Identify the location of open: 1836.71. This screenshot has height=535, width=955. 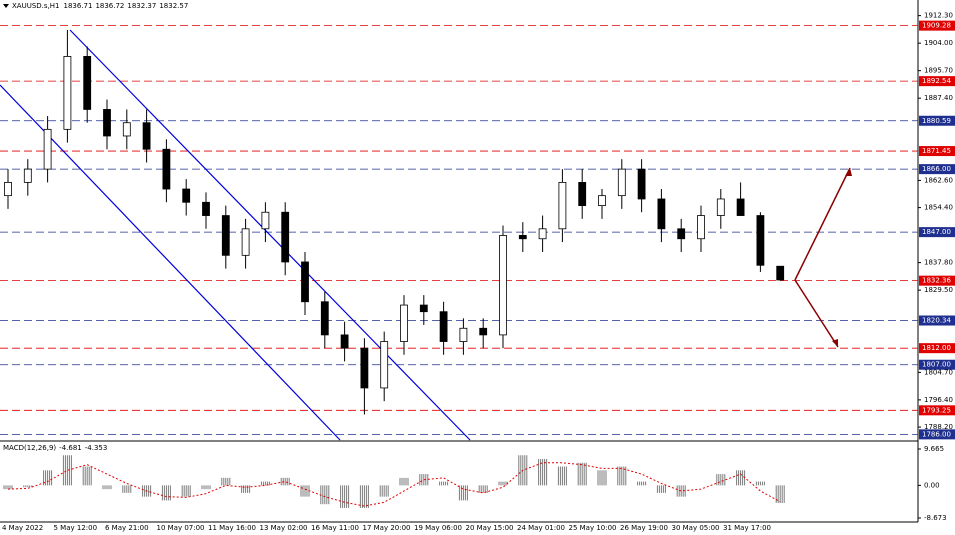
(77, 6).